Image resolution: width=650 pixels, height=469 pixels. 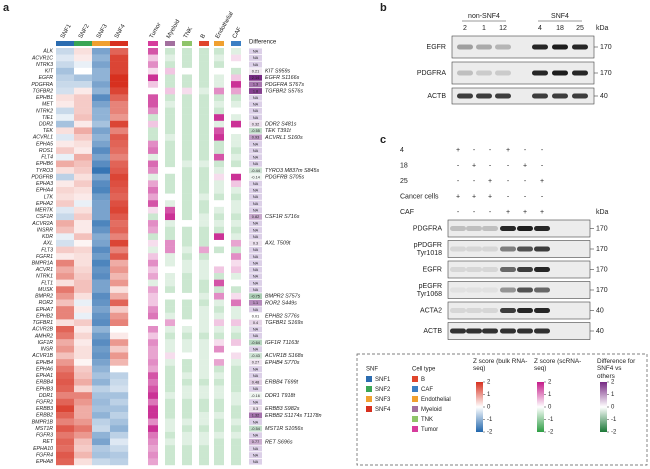 I want to click on column-label: B, so click(x=203, y=36).